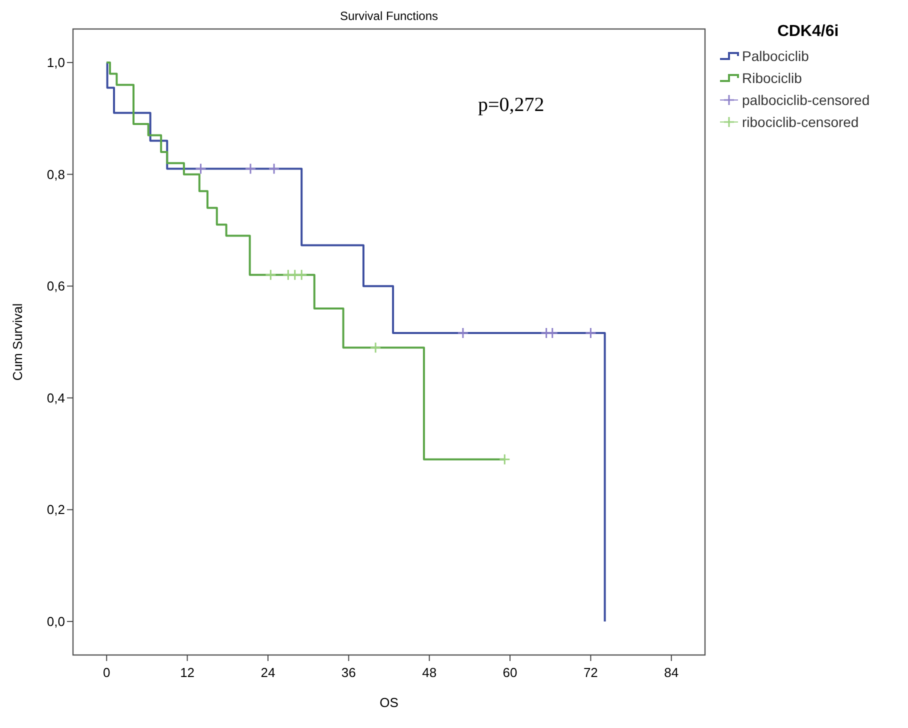  Describe the element at coordinates (590, 672) in the screenshot. I see `x-tick-label: 72` at that location.